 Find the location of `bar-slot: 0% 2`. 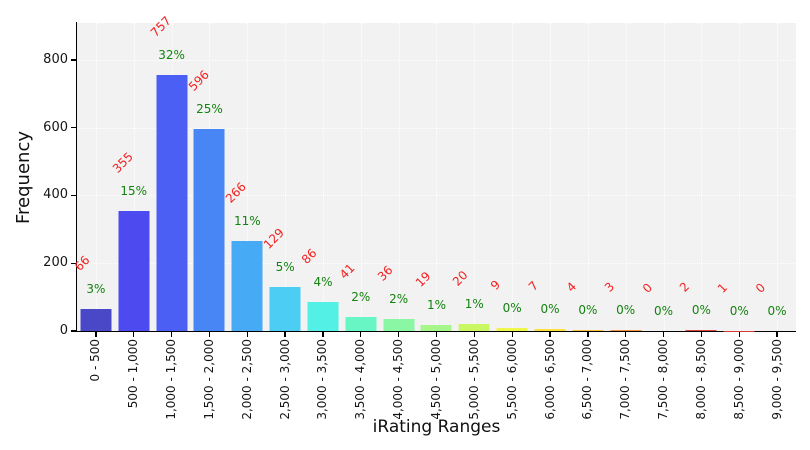

bar-slot: 0% 2 is located at coordinates (698, 177).